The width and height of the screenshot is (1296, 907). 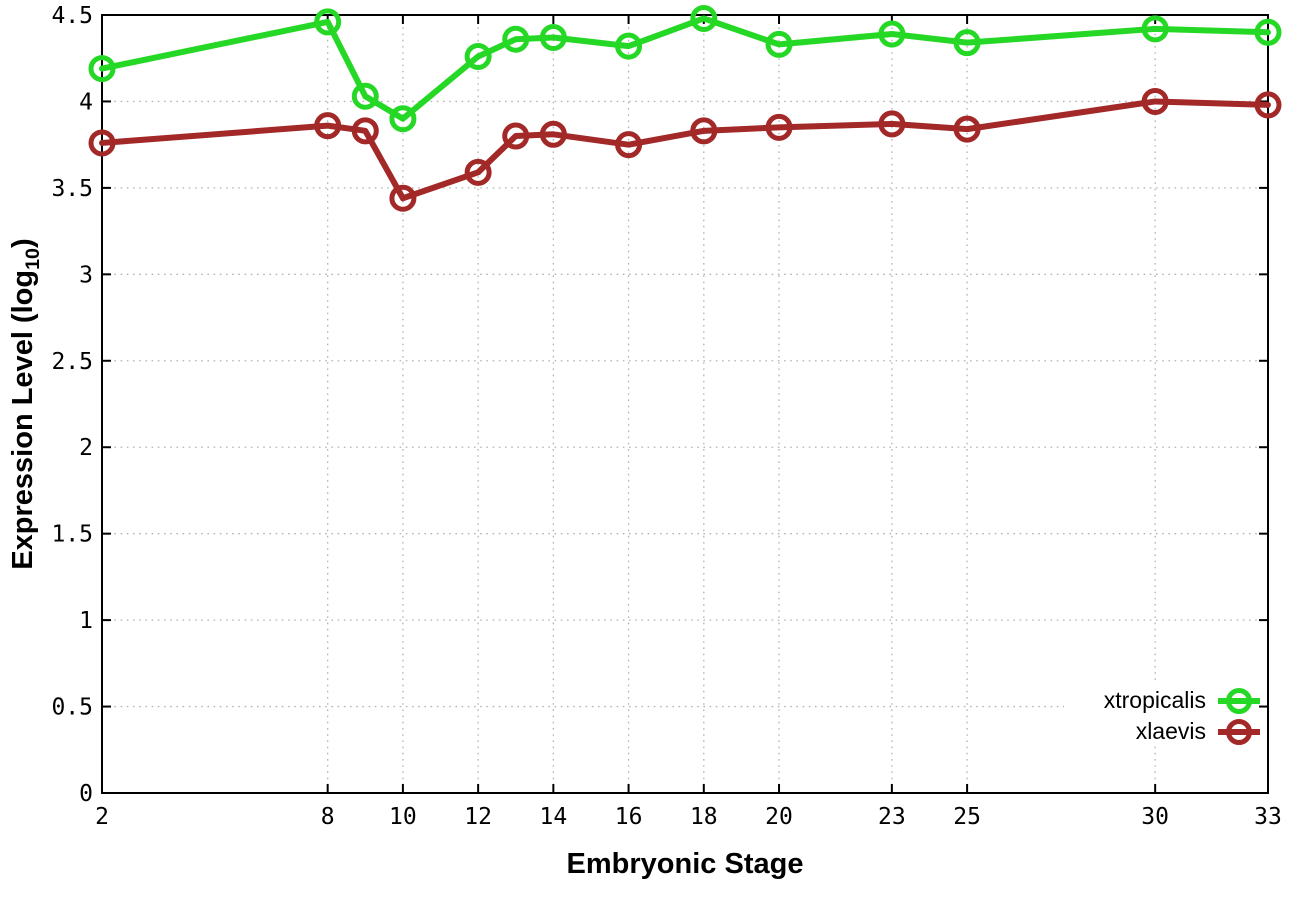 I want to click on x-tick-label: 33, so click(x=1268, y=817).